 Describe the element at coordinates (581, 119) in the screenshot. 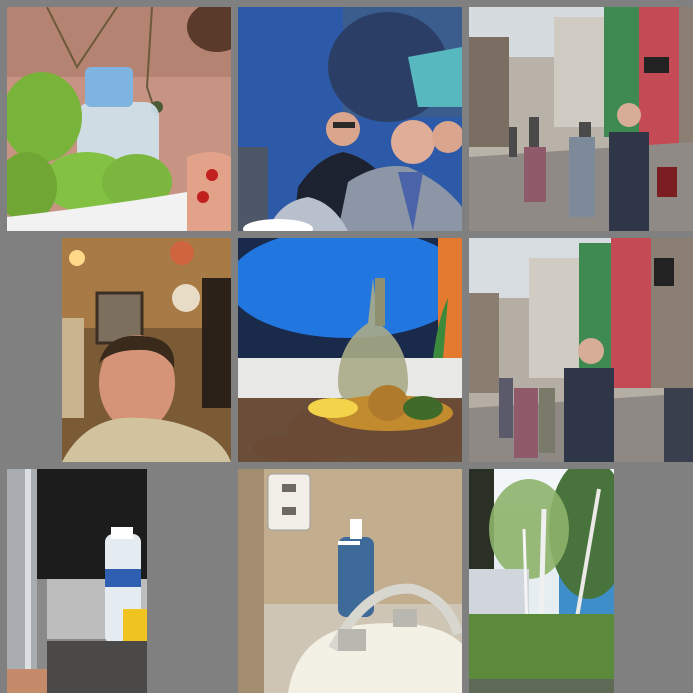

I see `photo-pedestrian-street` at that location.